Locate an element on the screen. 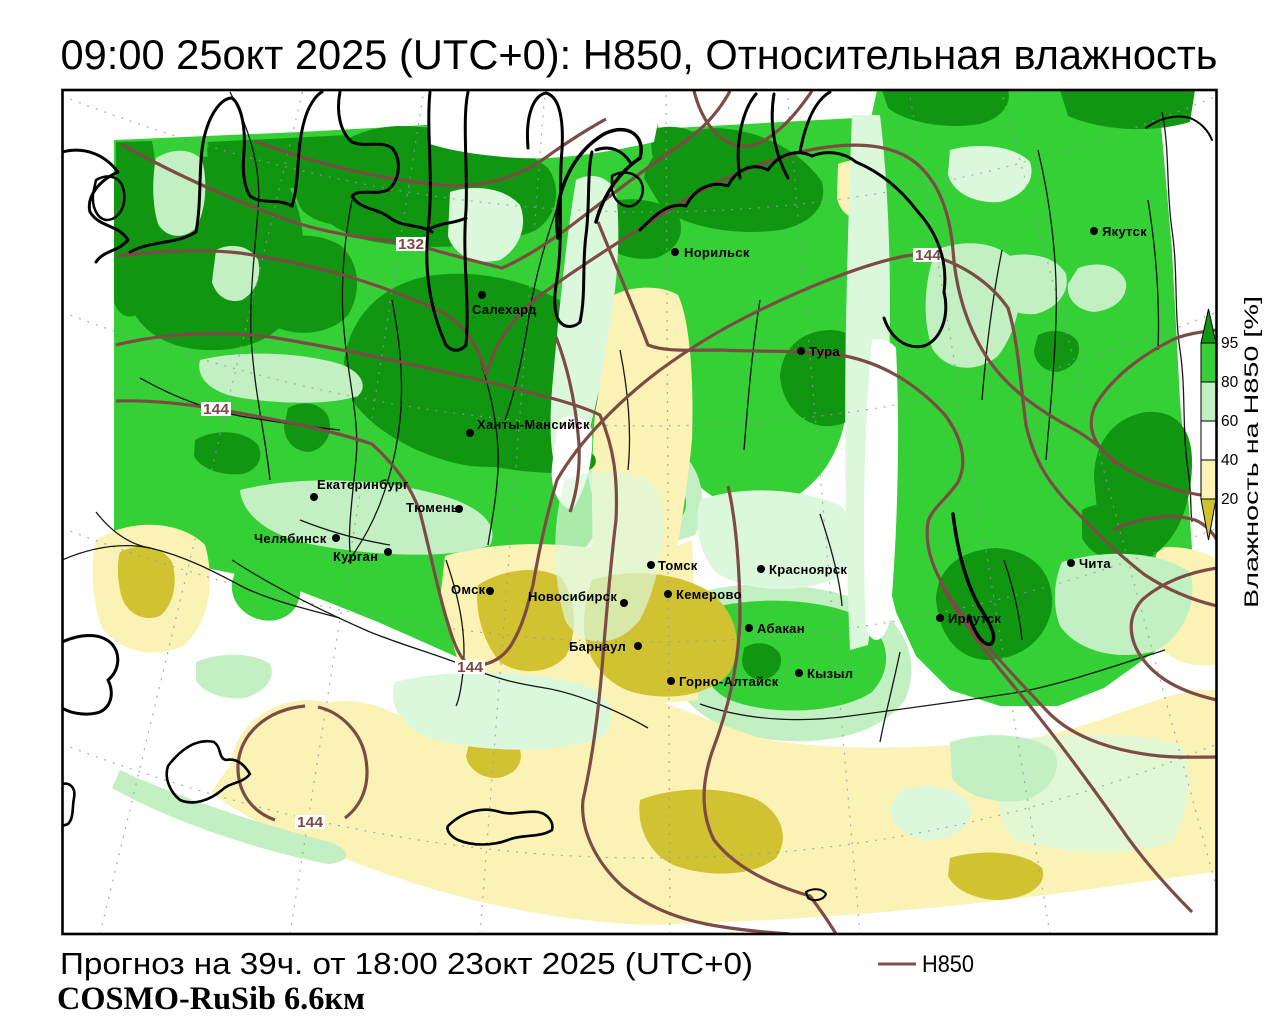 The width and height of the screenshot is (1280, 1024). svg-text: Влажность на H850 [%] is located at coordinates (1252, 452).